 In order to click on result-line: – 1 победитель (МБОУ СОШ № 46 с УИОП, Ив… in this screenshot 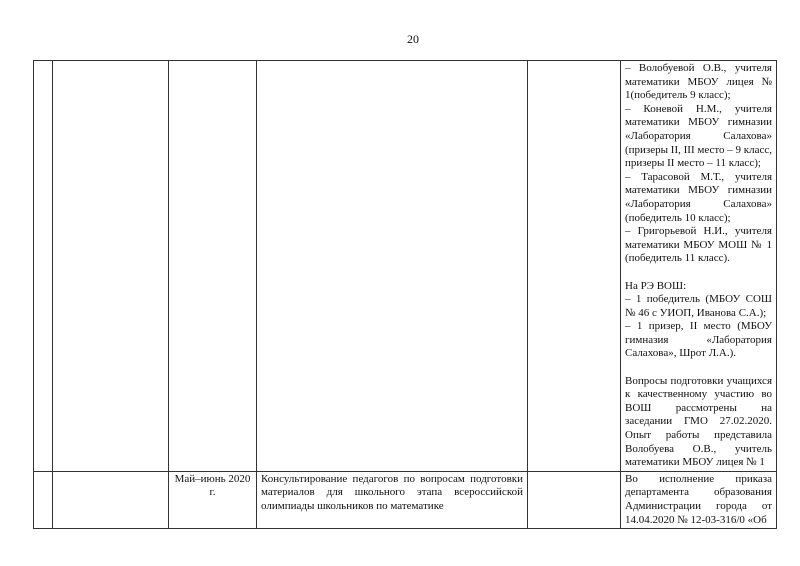, I will do `click(698, 306)`.